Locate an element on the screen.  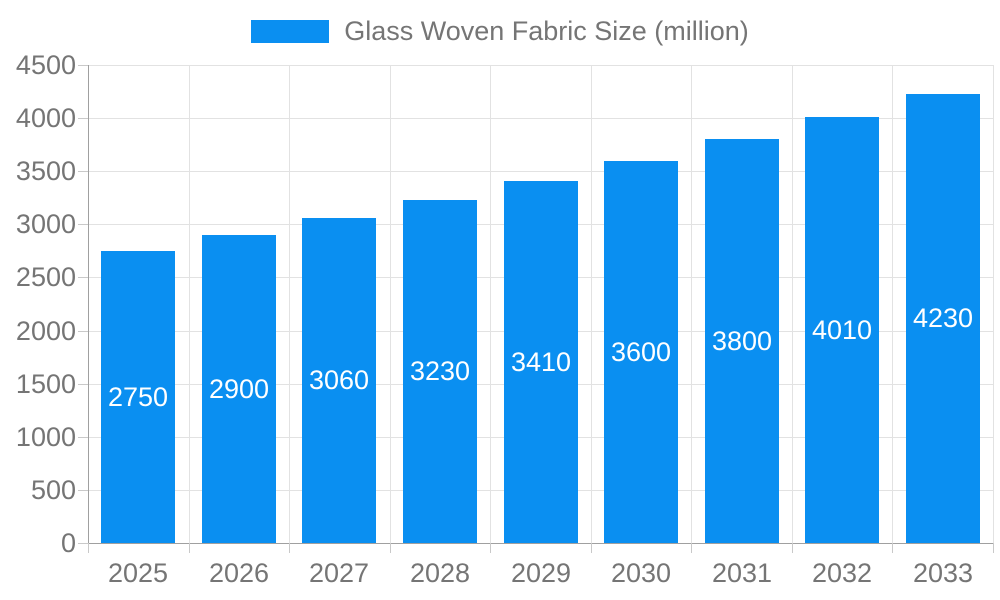
x-axis-label-2033: 2033 is located at coordinates (943, 573).